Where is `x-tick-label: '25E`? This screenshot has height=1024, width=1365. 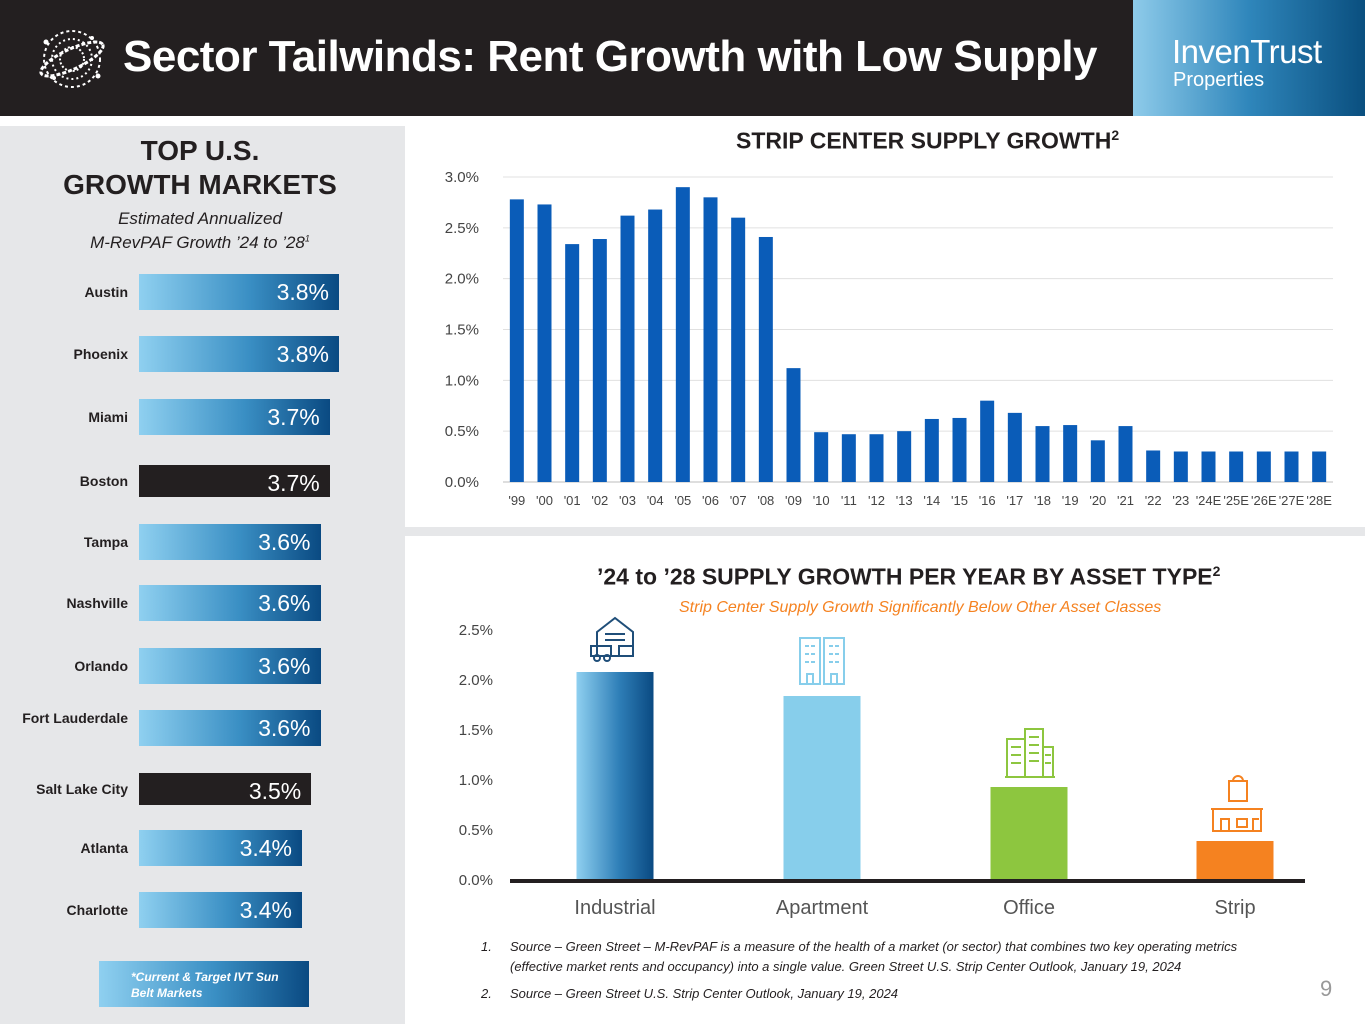 x-tick-label: '25E is located at coordinates (1236, 500).